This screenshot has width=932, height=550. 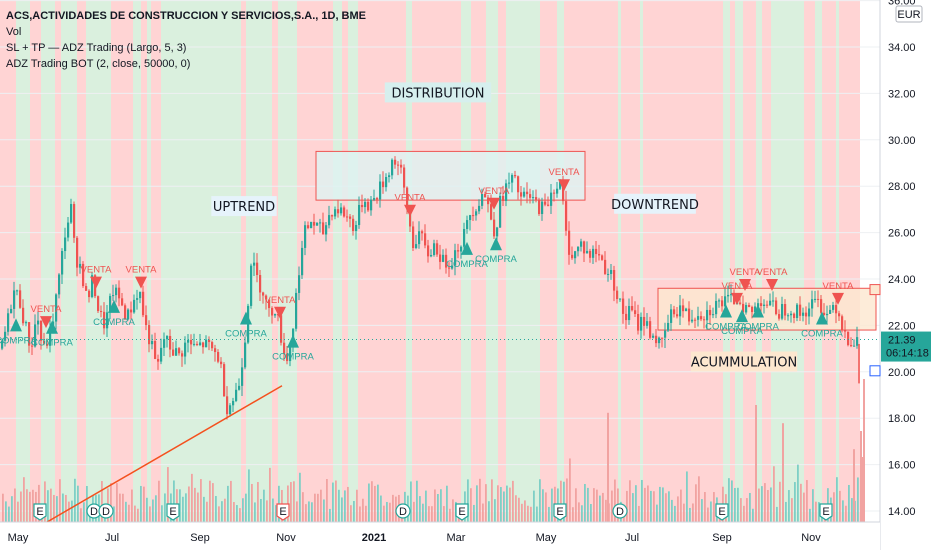 I want to click on indicator-sl-tp: SL + TP — ADZ Trading (Largo, 5, 3), so click(x=96, y=48).